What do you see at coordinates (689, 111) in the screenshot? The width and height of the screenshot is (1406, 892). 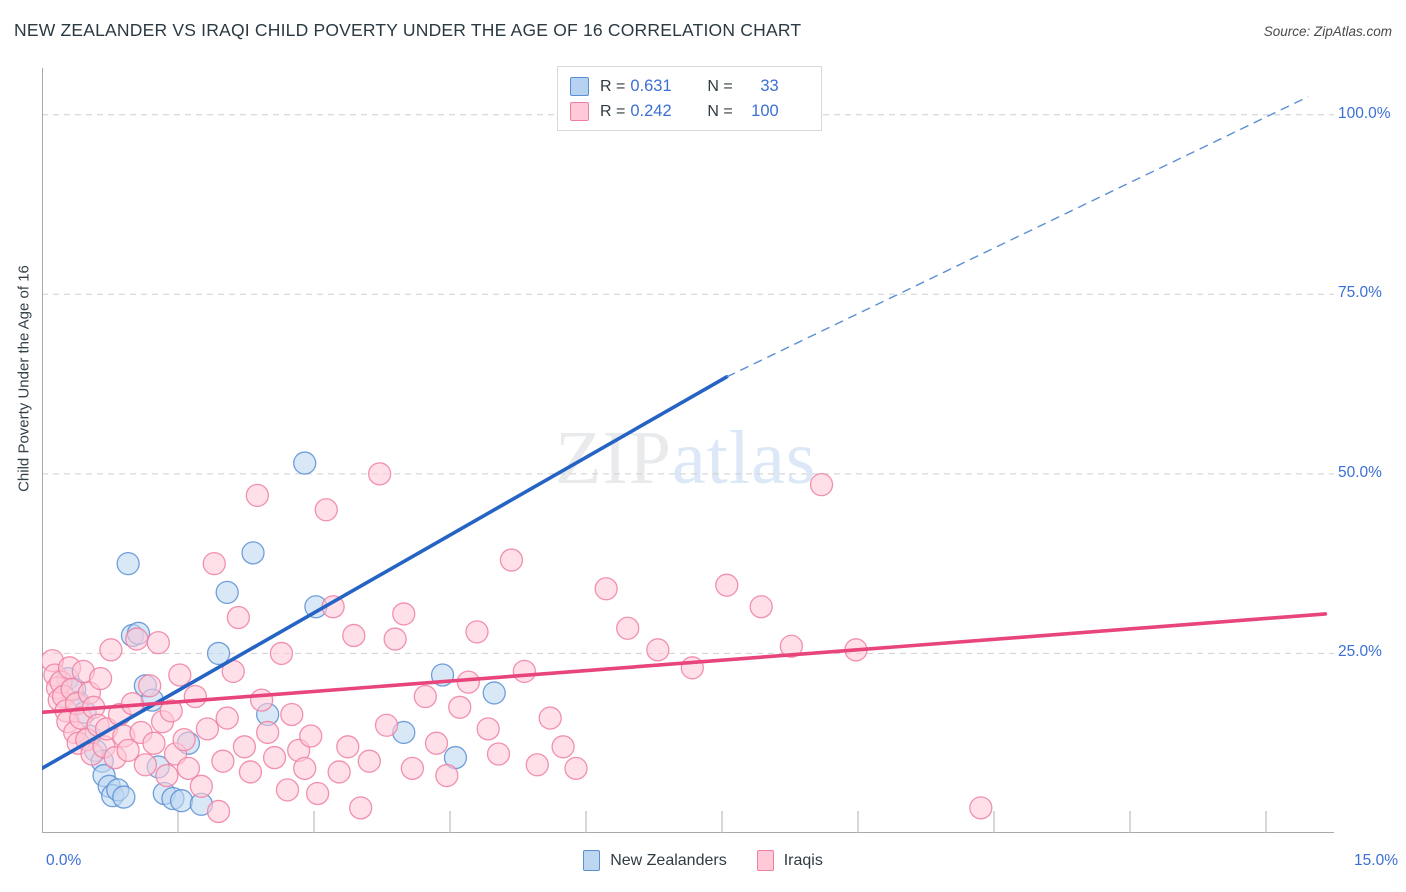 I see `stats-row-iraqis: R = 0.242 N = 100` at bounding box center [689, 111].